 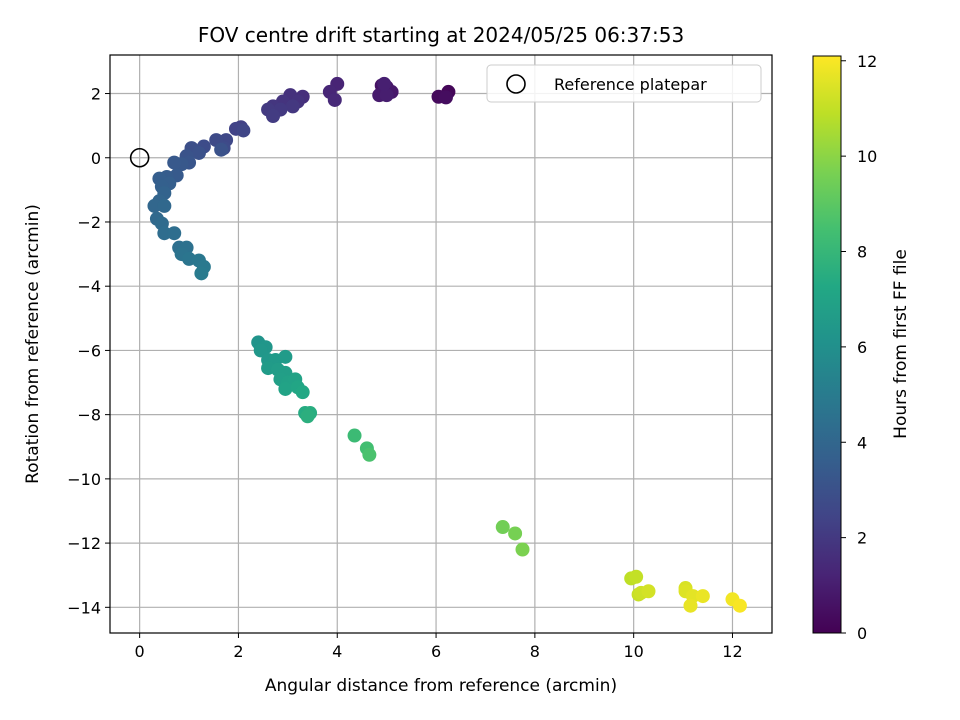 What do you see at coordinates (862, 633) in the screenshot?
I see `colorbar-tick-label: 0` at bounding box center [862, 633].